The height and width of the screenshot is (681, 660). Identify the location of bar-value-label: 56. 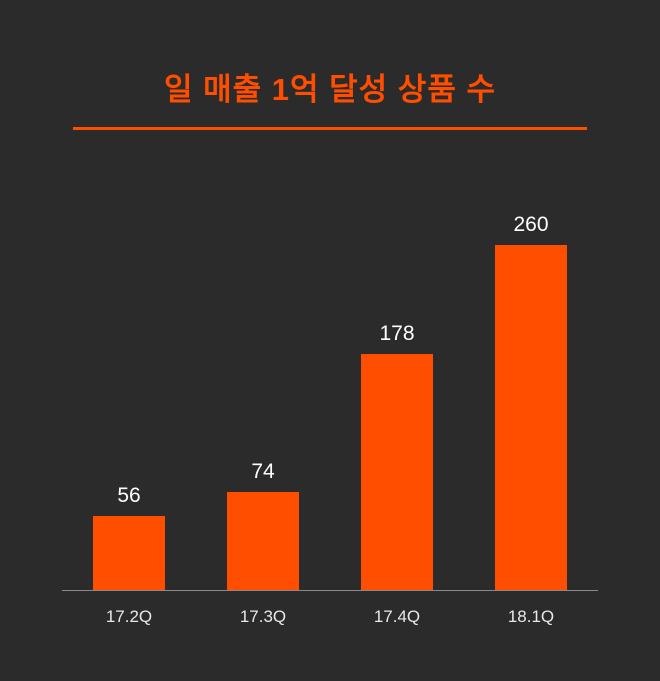
(129, 495).